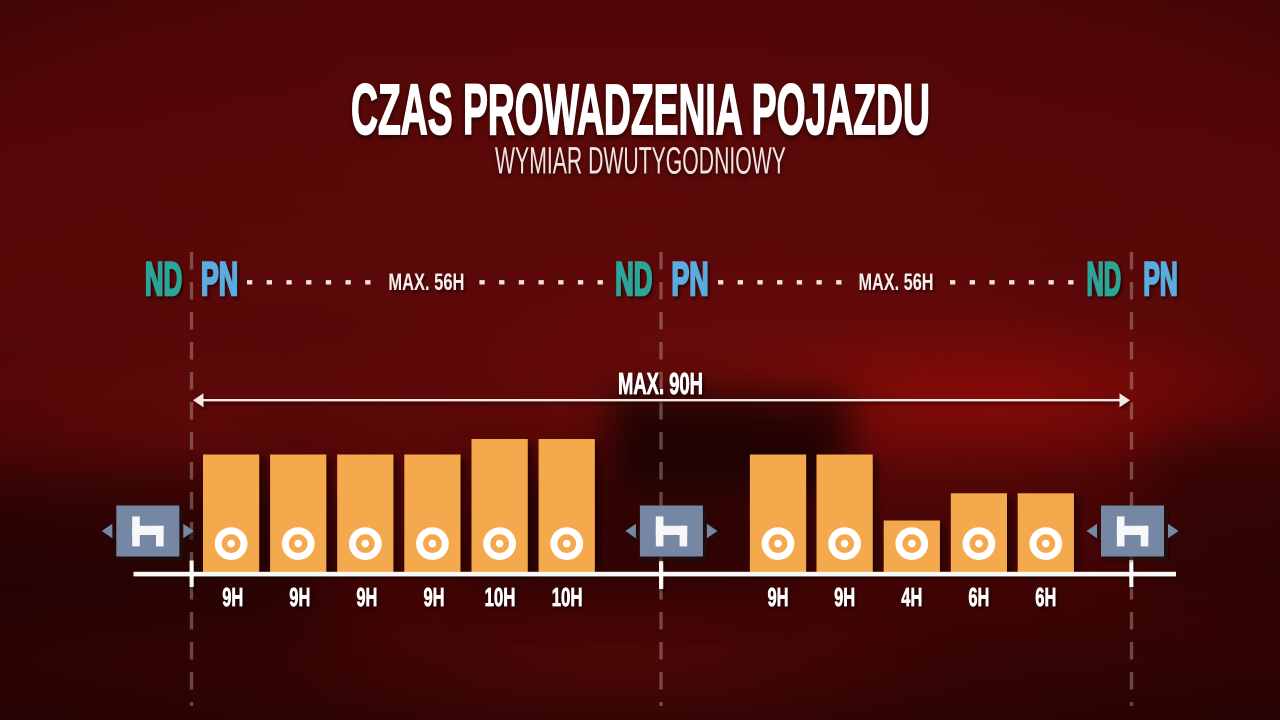 The width and height of the screenshot is (1280, 720). Describe the element at coordinates (660, 384) in the screenshot. I see `svg-text: MAX. 90H` at that location.